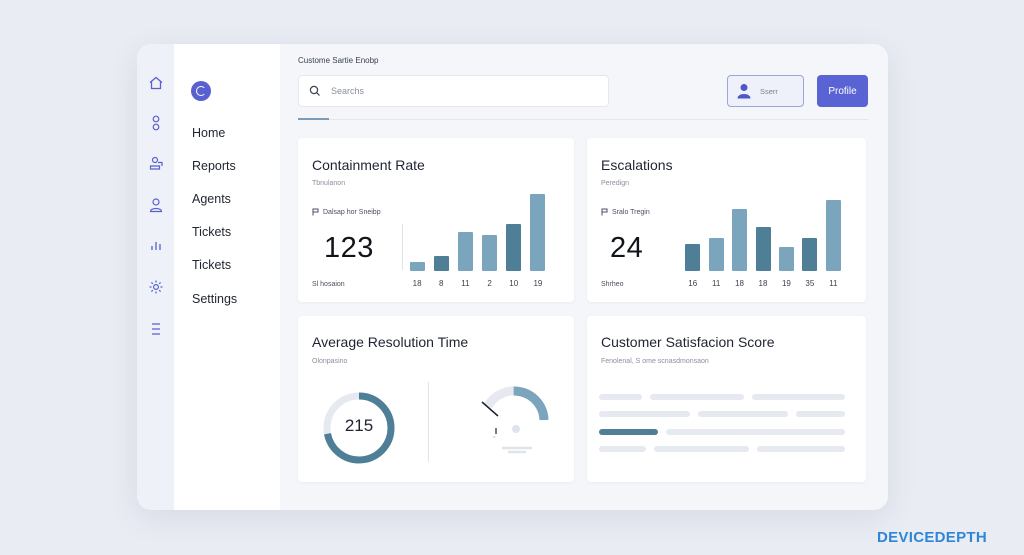 This screenshot has height=555, width=1024. What do you see at coordinates (631, 212) in the screenshot?
I see `card-meta-label: Sralo Tregin` at bounding box center [631, 212].